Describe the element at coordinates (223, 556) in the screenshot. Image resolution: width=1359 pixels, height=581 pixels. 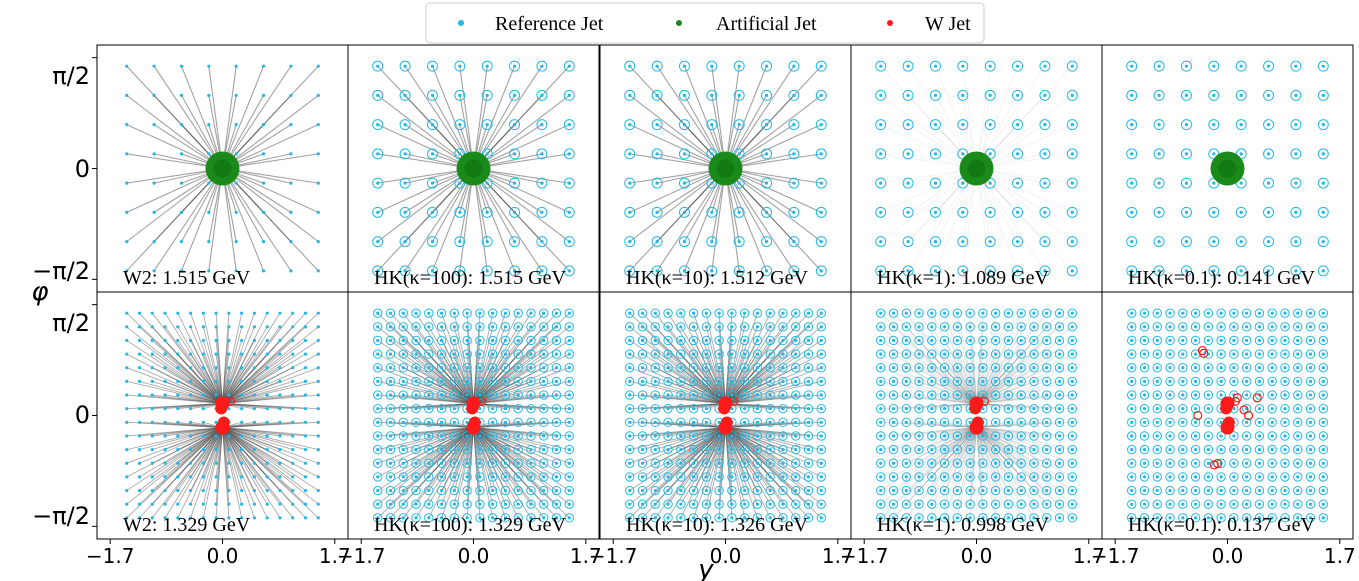
I see `x-tick-label: 0.0` at that location.